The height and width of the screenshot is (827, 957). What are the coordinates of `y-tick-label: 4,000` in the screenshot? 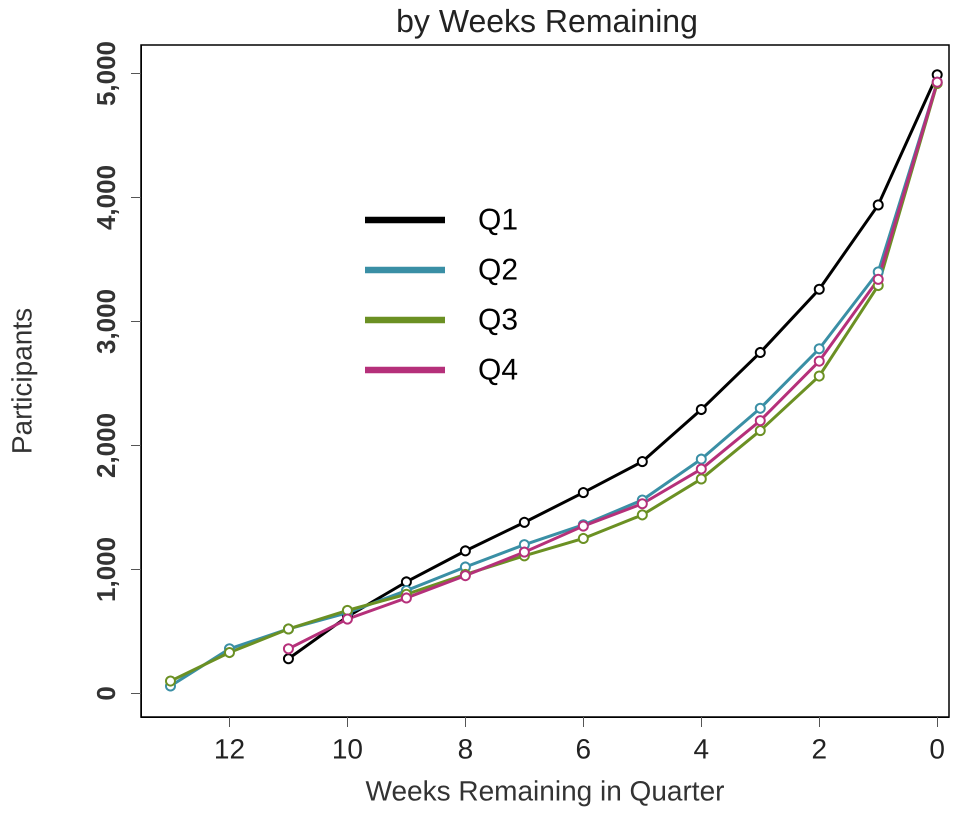 It's located at (106, 197).